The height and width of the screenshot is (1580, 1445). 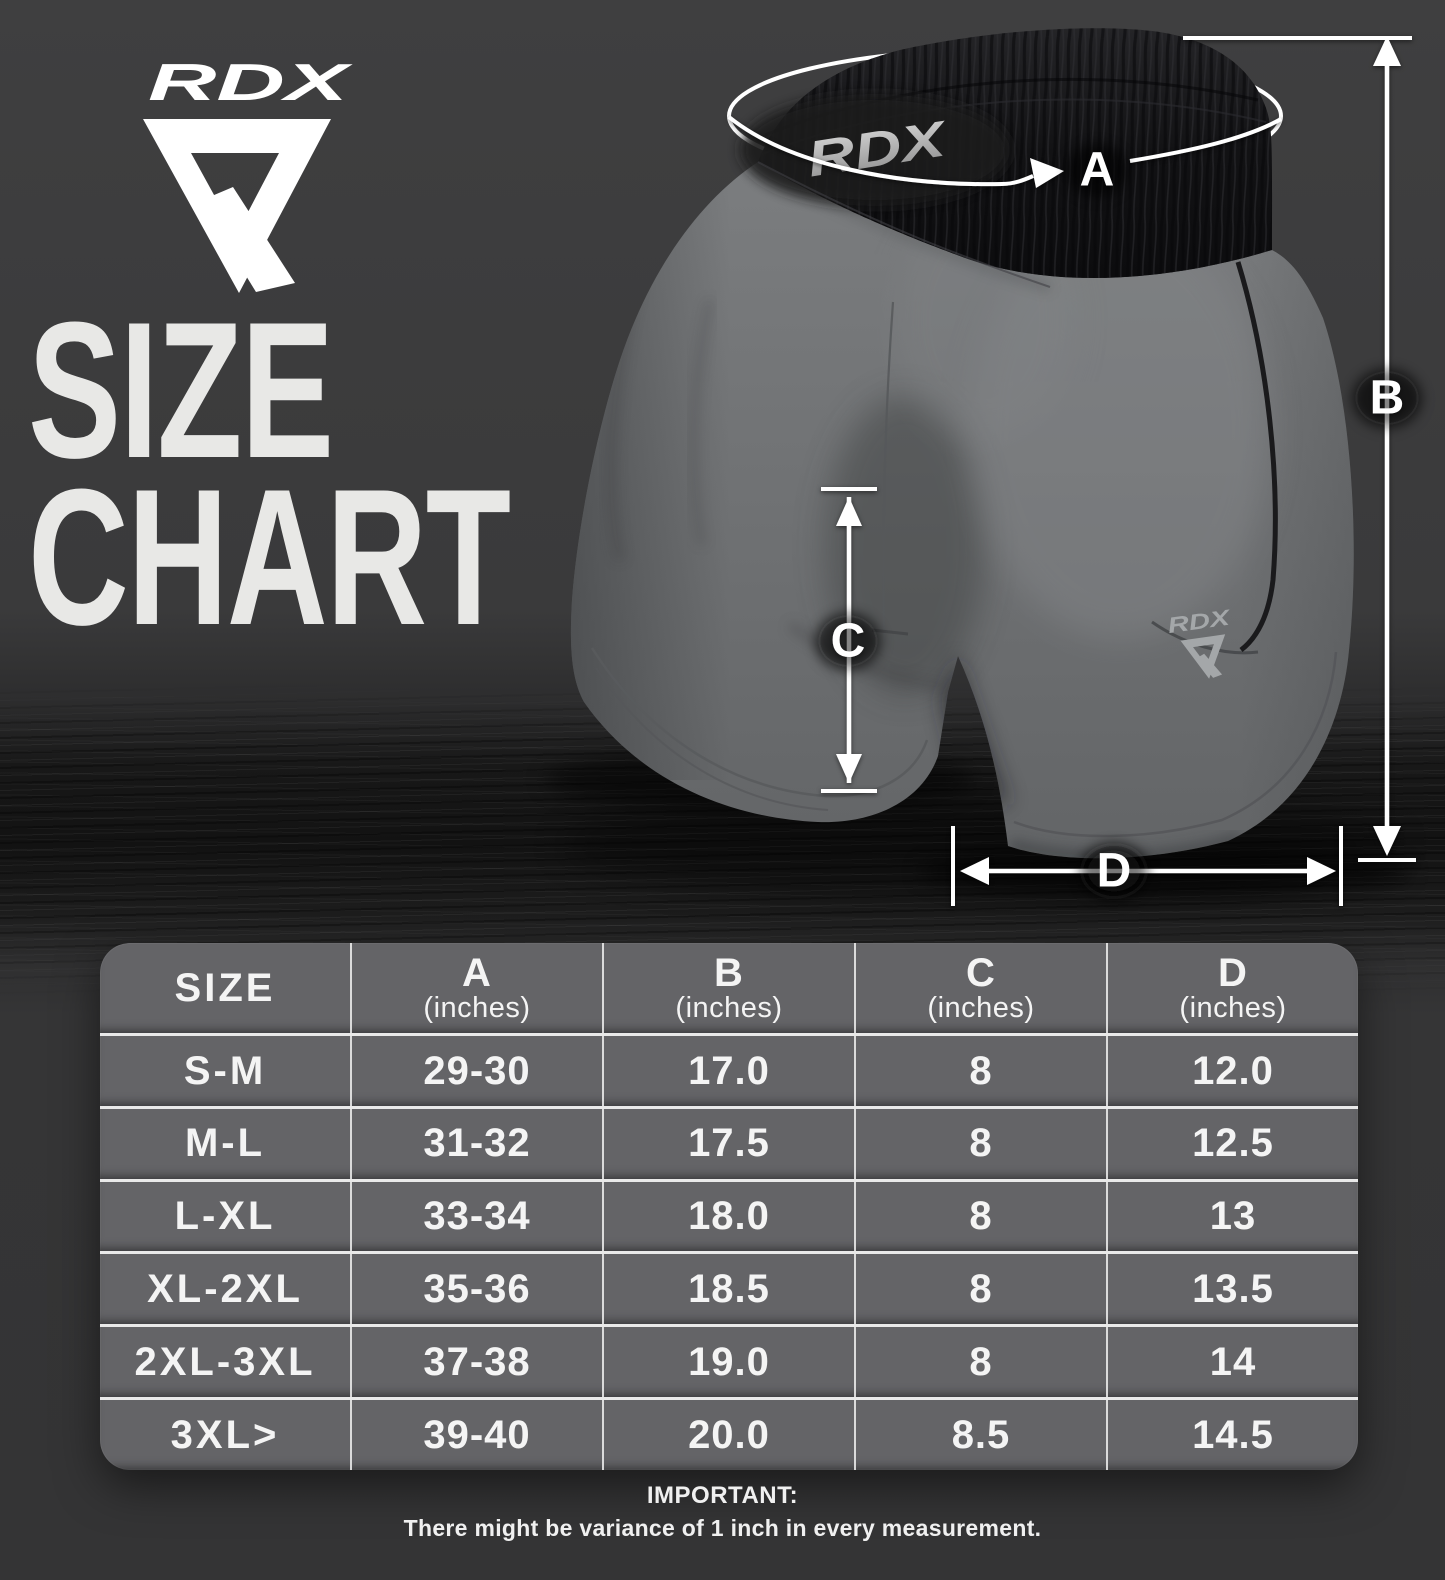 I want to click on cell-size: 3XL>, so click(x=225, y=1434).